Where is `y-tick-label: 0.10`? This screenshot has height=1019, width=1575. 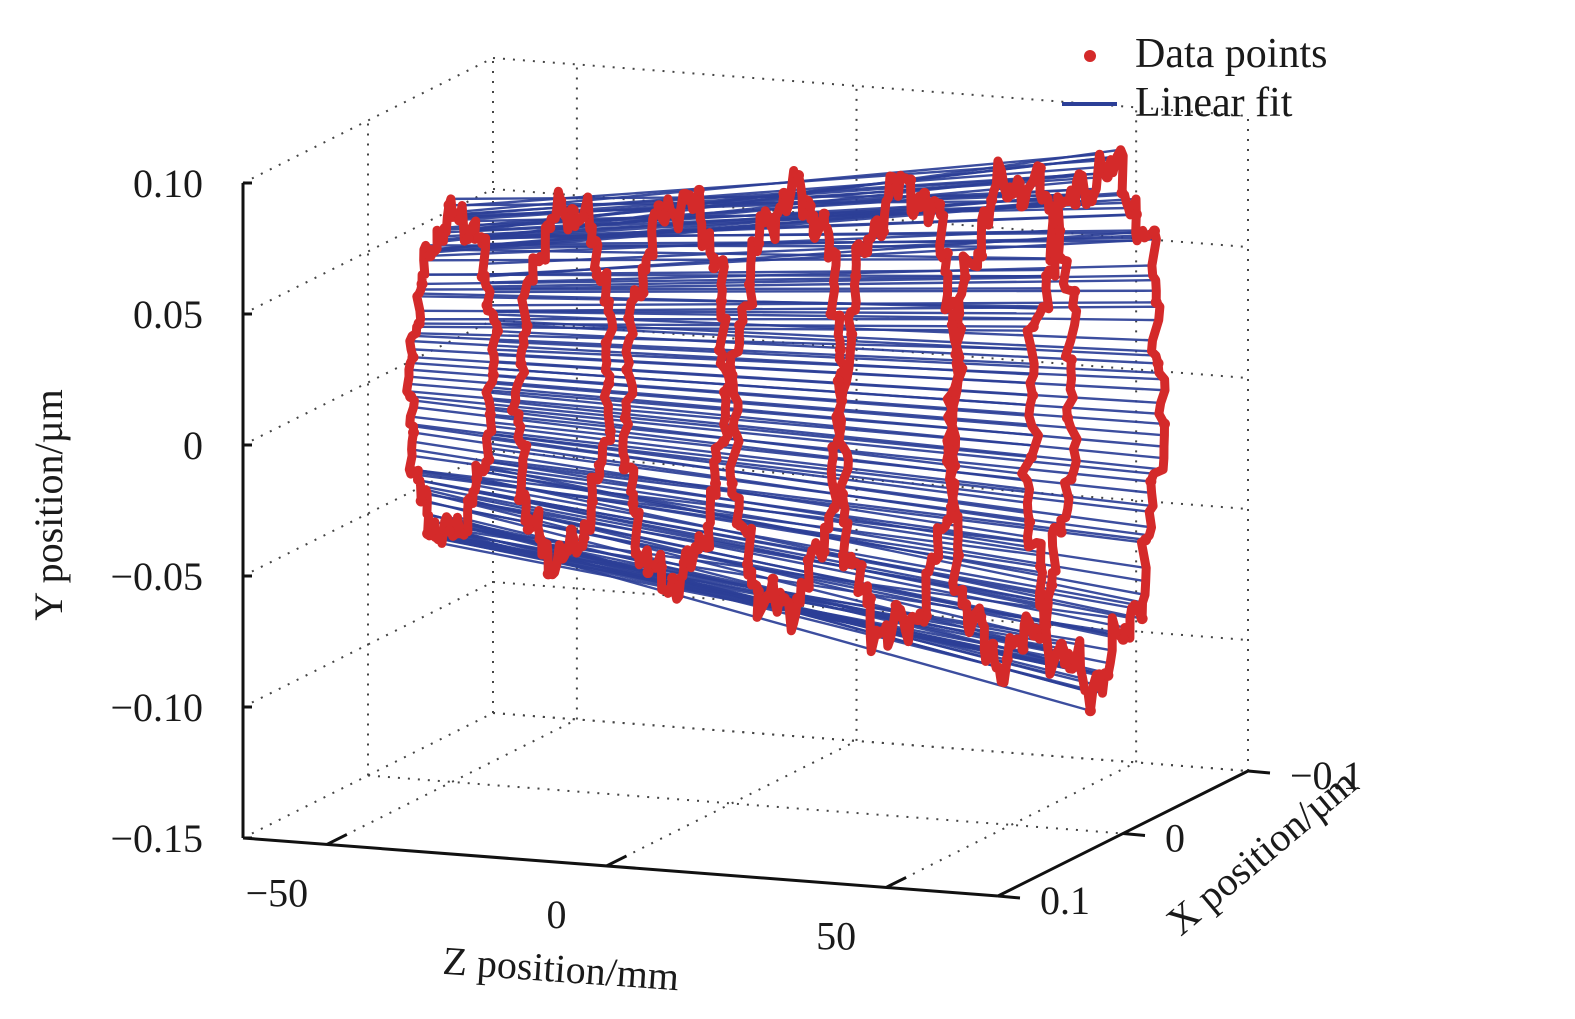
y-tick-label: 0.10 is located at coordinates (168, 183).